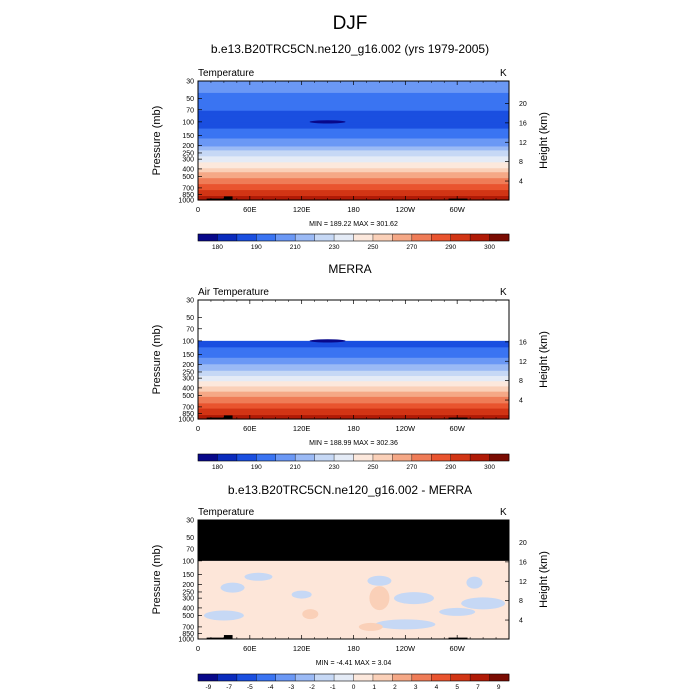 The width and height of the screenshot is (700, 700). I want to click on pressure-tick-label: 700, so click(188, 188).